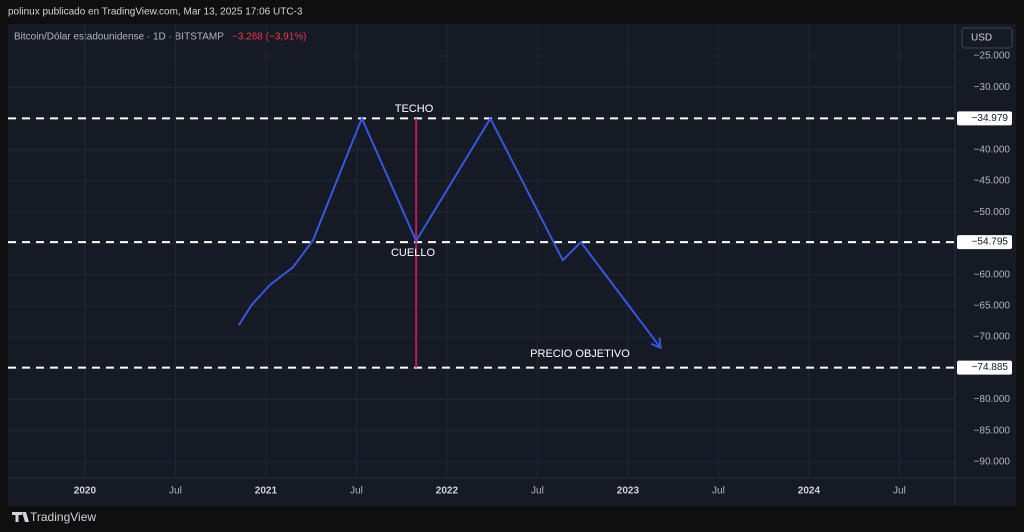  Describe the element at coordinates (990, 367) in the screenshot. I see `level-label: −74.885` at that location.